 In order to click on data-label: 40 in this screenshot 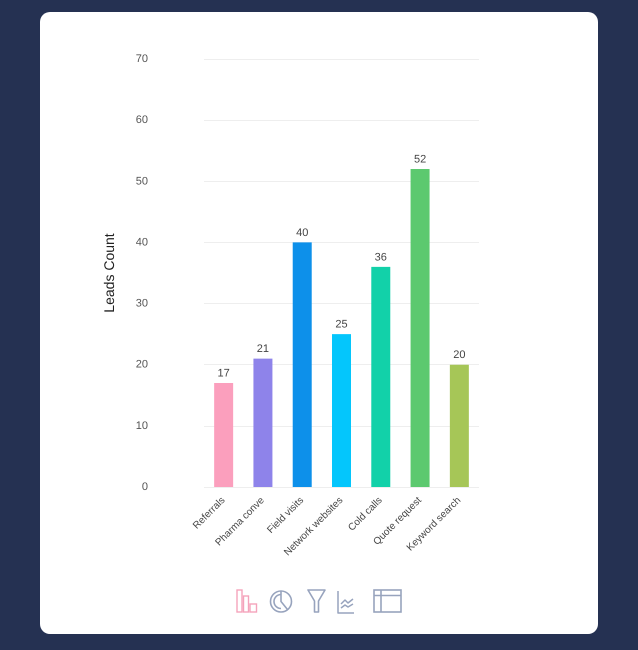, I will do `click(302, 232)`.